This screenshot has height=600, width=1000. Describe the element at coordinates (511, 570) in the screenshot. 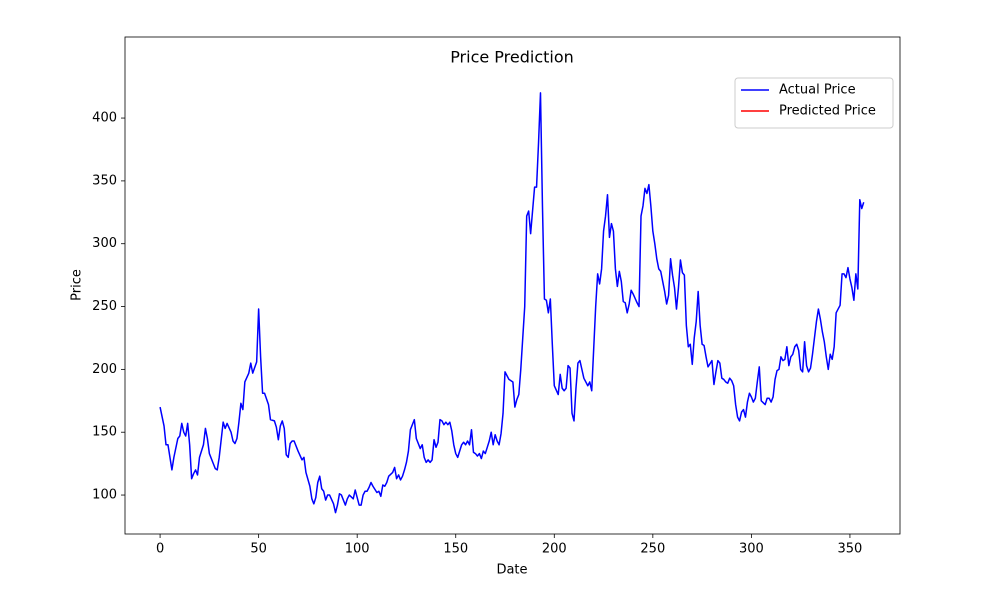

I see `x-axis-label: Date` at that location.